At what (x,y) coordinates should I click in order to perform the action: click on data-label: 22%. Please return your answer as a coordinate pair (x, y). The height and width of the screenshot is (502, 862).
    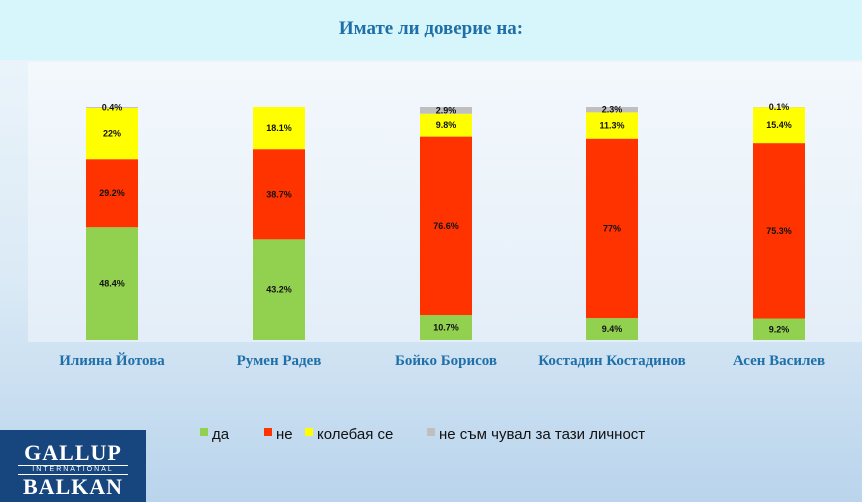
    Looking at the image, I should click on (112, 134).